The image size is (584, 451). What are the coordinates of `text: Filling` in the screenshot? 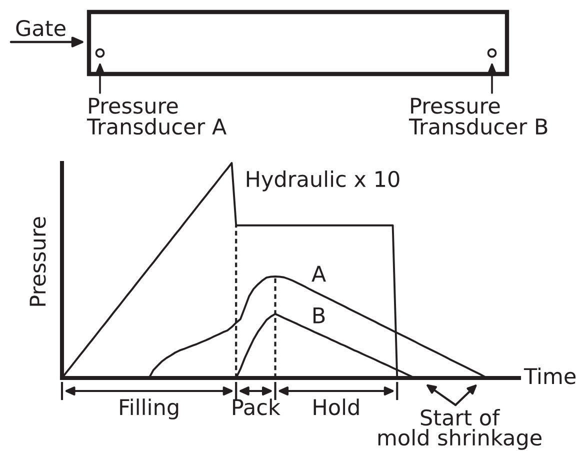 It's located at (149, 409).